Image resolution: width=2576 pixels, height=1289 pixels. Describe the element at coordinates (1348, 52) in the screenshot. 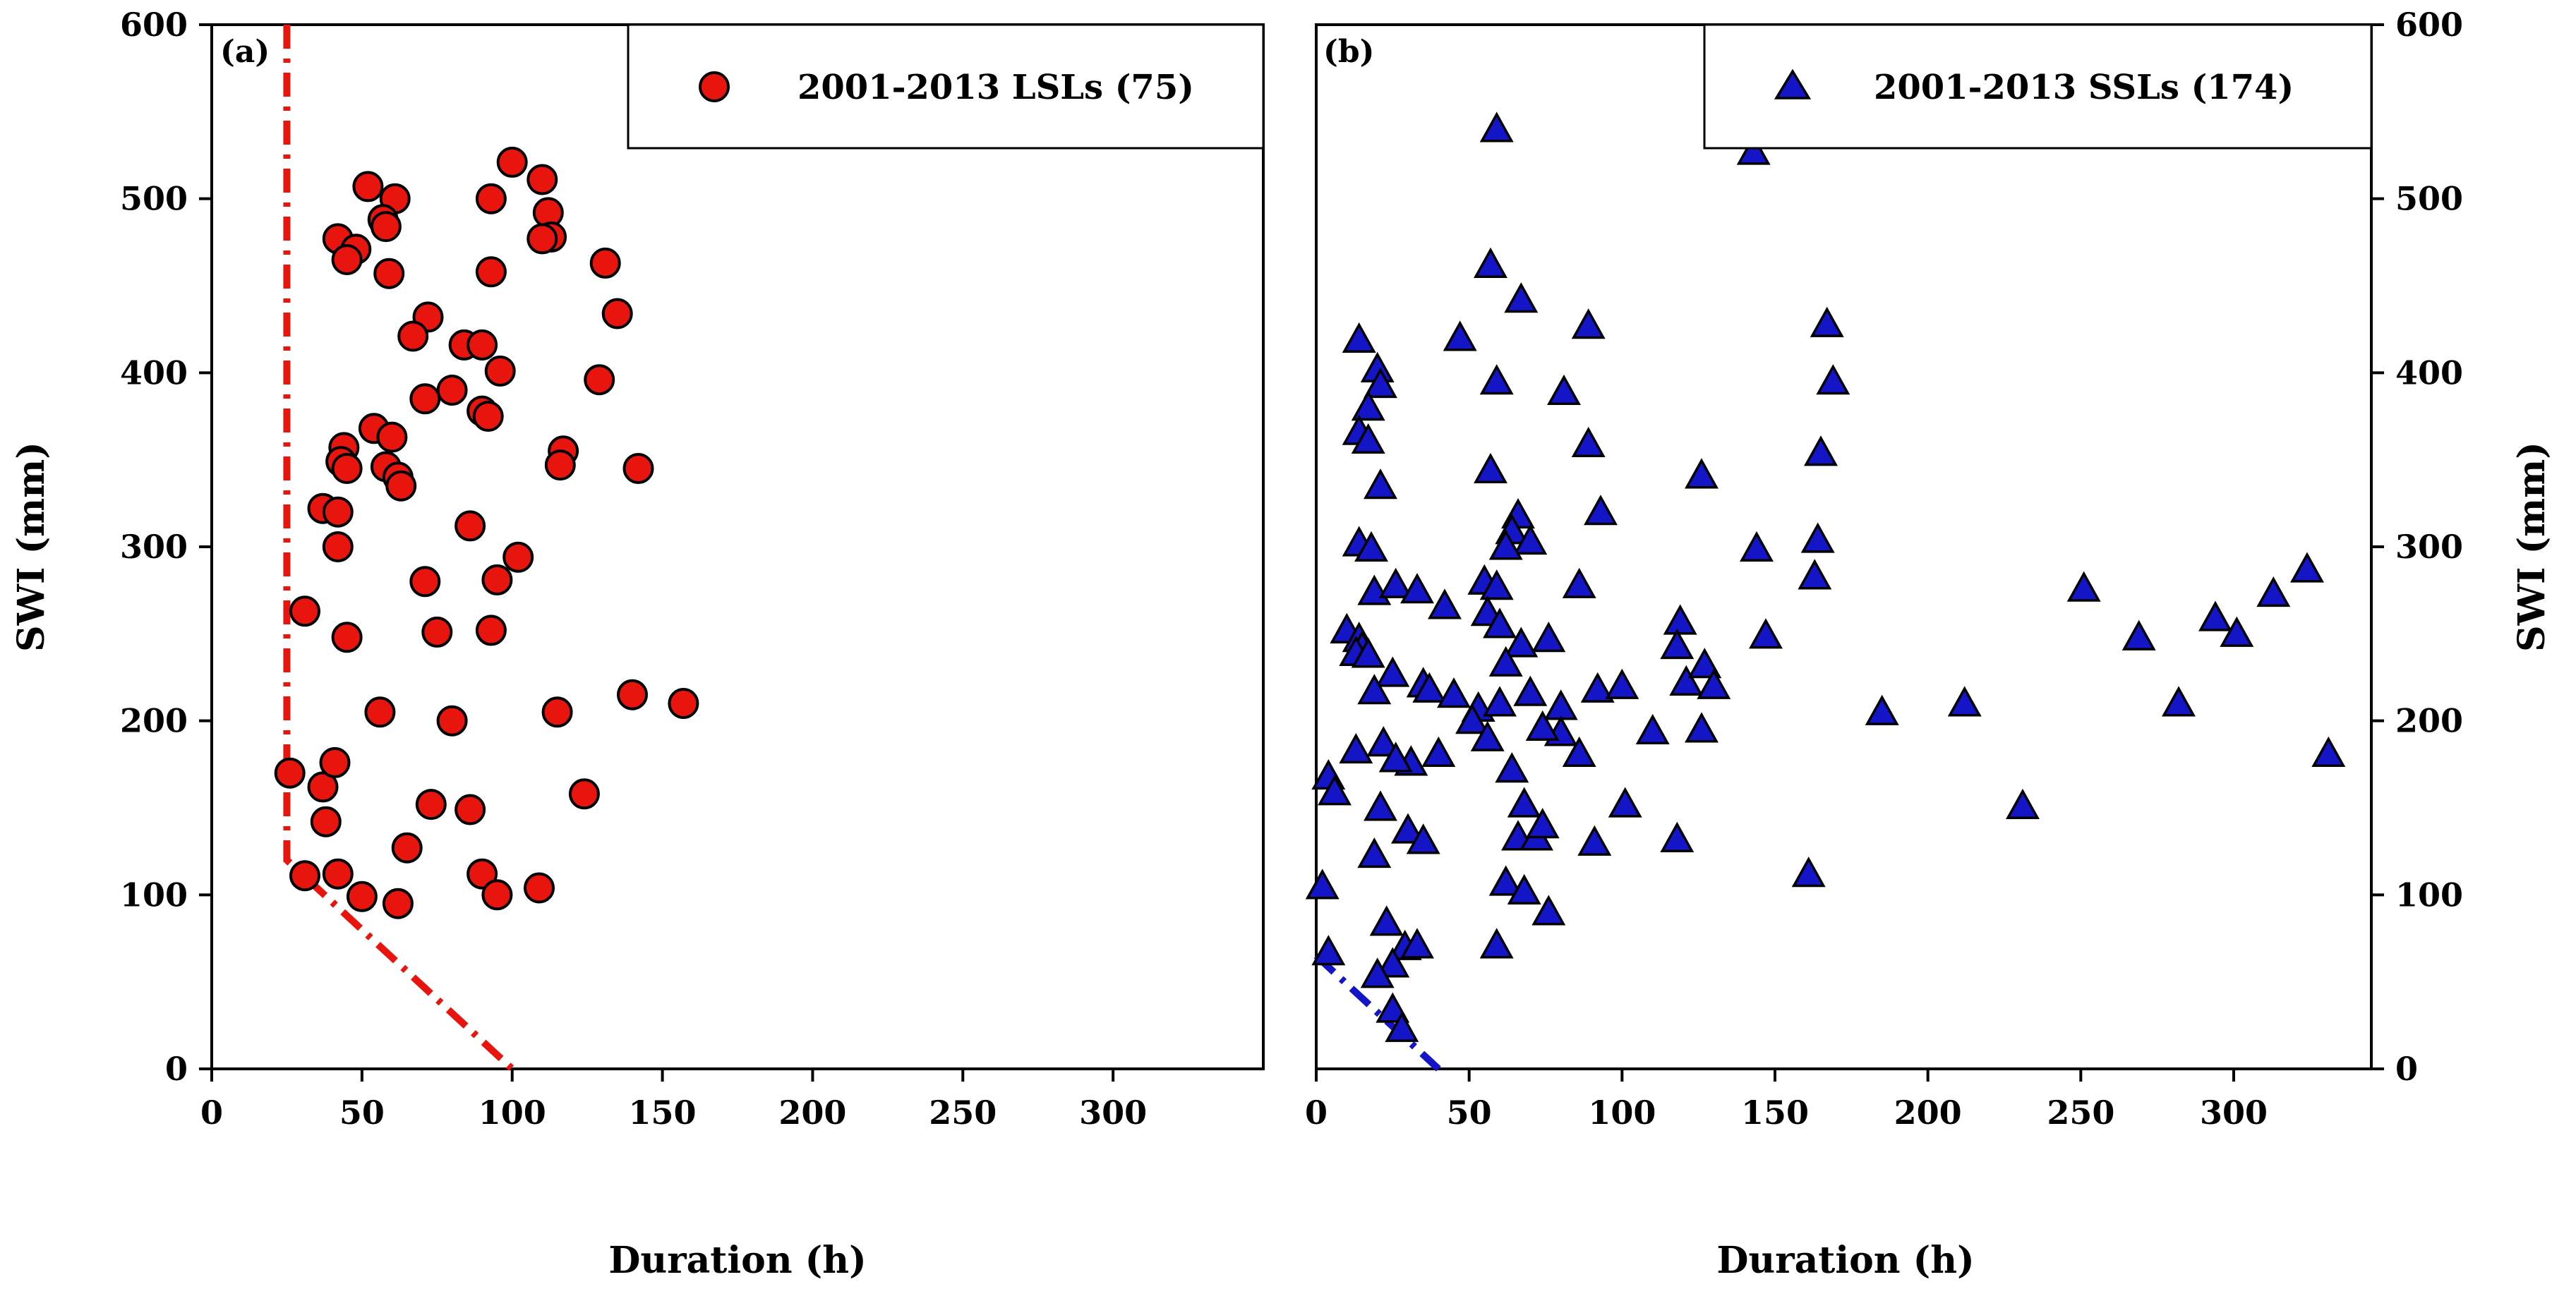

I see `panel-b-label: (b)` at that location.